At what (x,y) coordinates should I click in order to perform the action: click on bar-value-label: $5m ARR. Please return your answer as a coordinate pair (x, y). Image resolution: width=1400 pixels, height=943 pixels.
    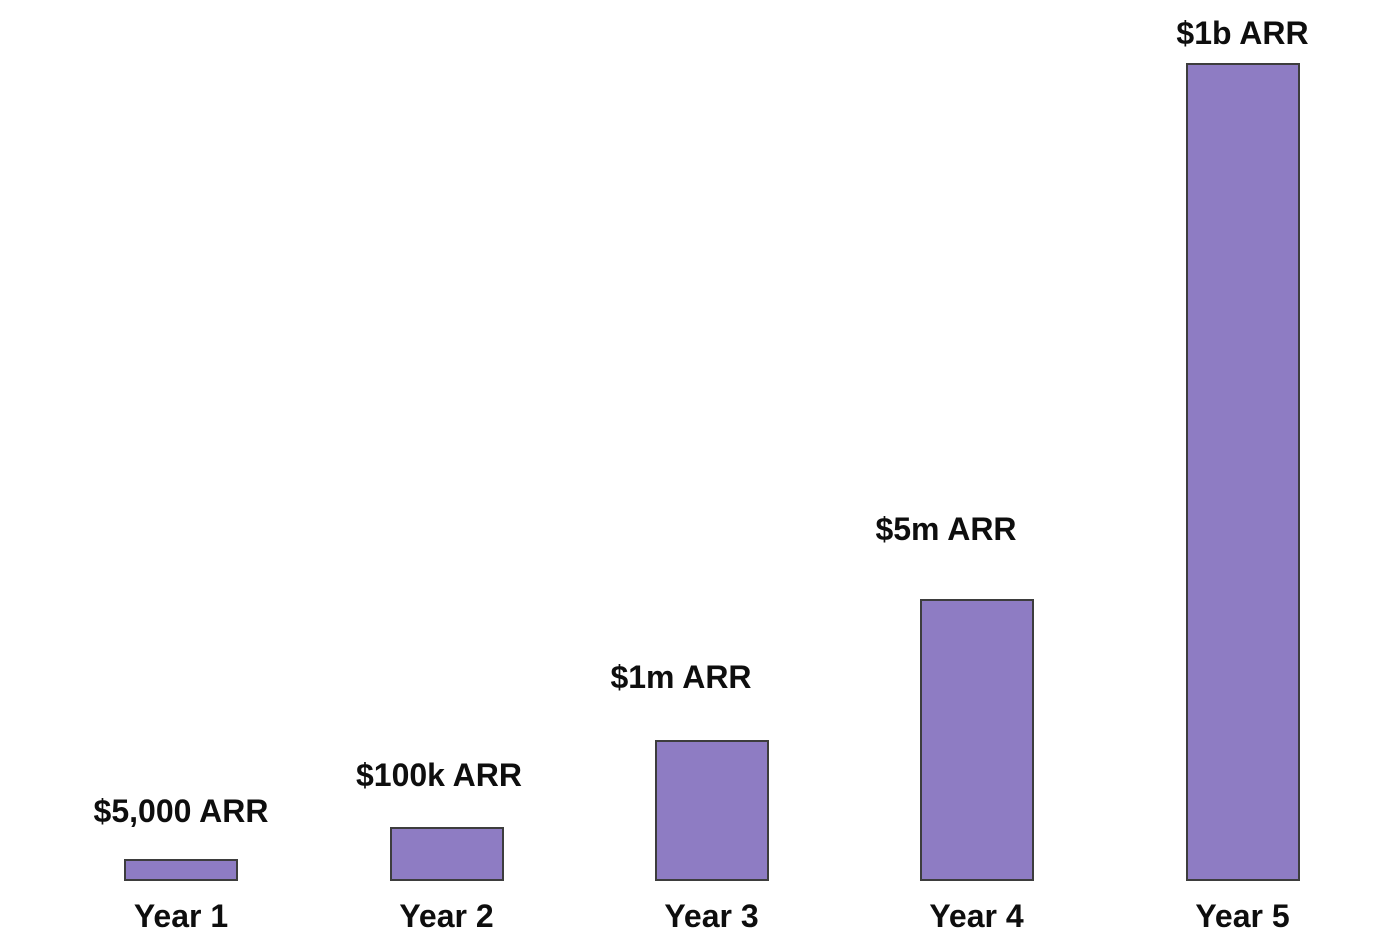
    Looking at the image, I should click on (946, 529).